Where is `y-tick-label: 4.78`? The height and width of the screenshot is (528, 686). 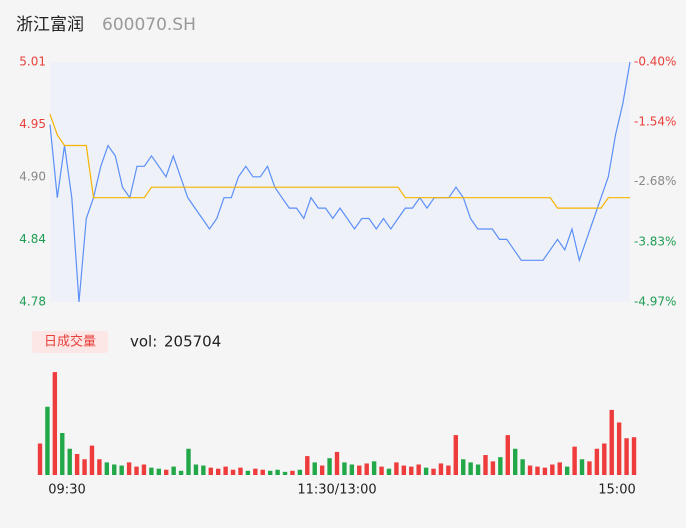
y-tick-label: 4.78 is located at coordinates (32, 302).